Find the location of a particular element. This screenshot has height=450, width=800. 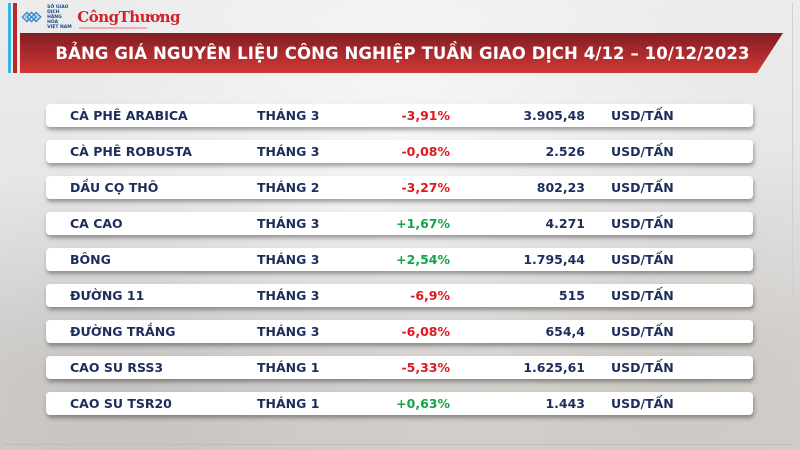

price-value: 1.625,61 is located at coordinates (554, 367).